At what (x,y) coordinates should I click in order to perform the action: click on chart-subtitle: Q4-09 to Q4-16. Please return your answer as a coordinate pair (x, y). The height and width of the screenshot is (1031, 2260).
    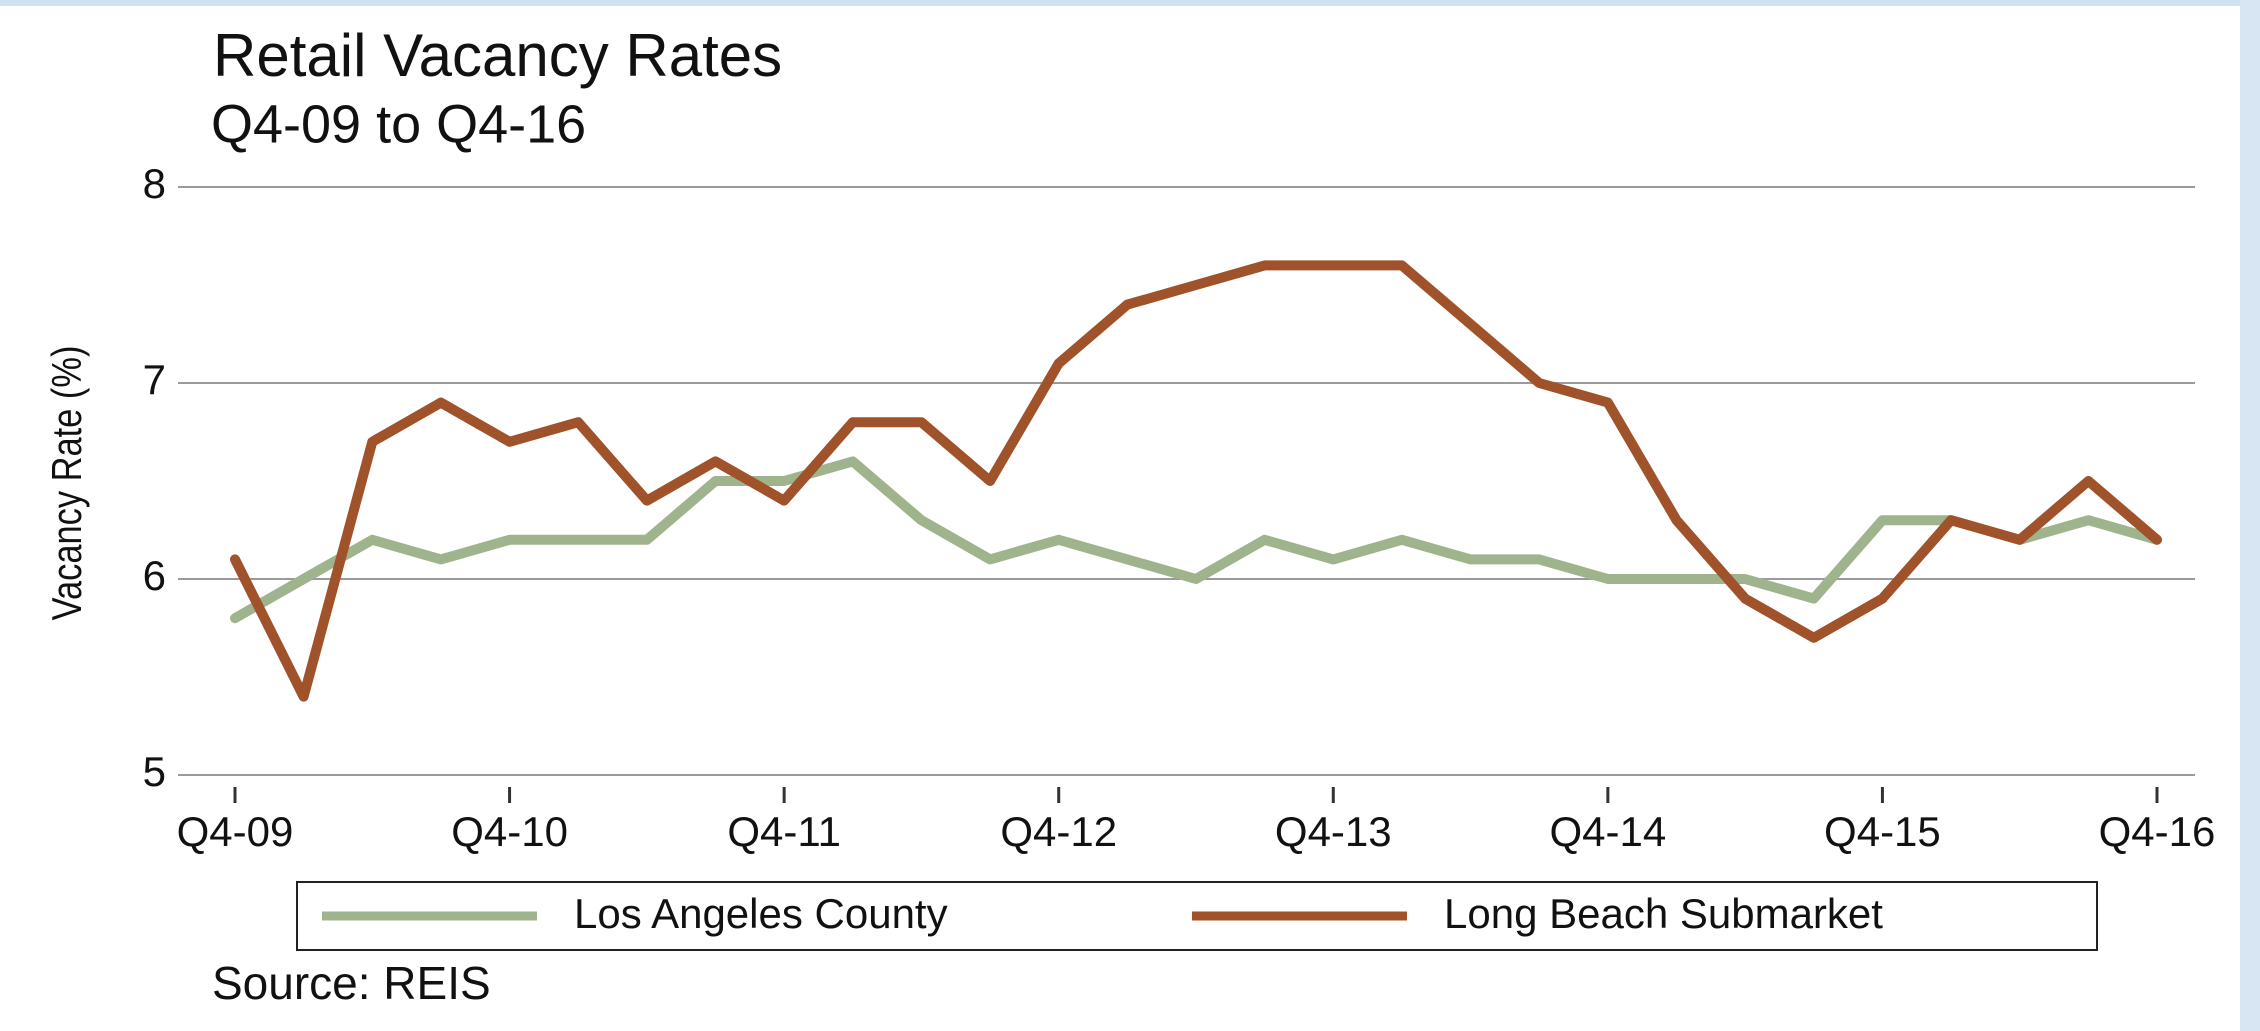
    Looking at the image, I should click on (398, 124).